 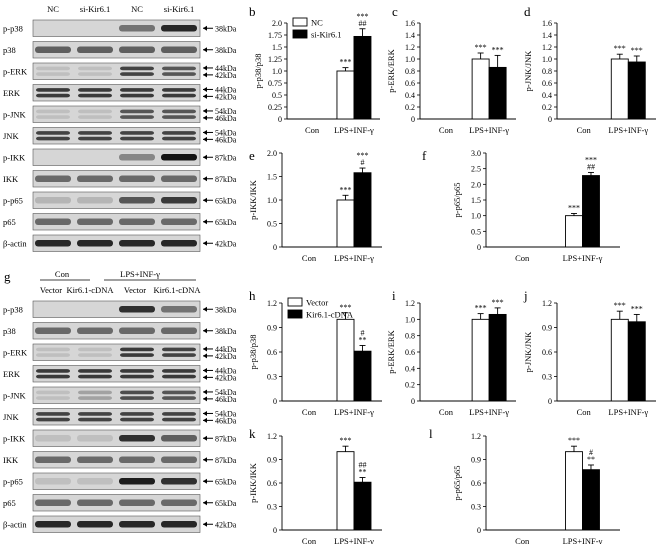 I want to click on y-tick-label: 0.5, so click(x=277, y=95).